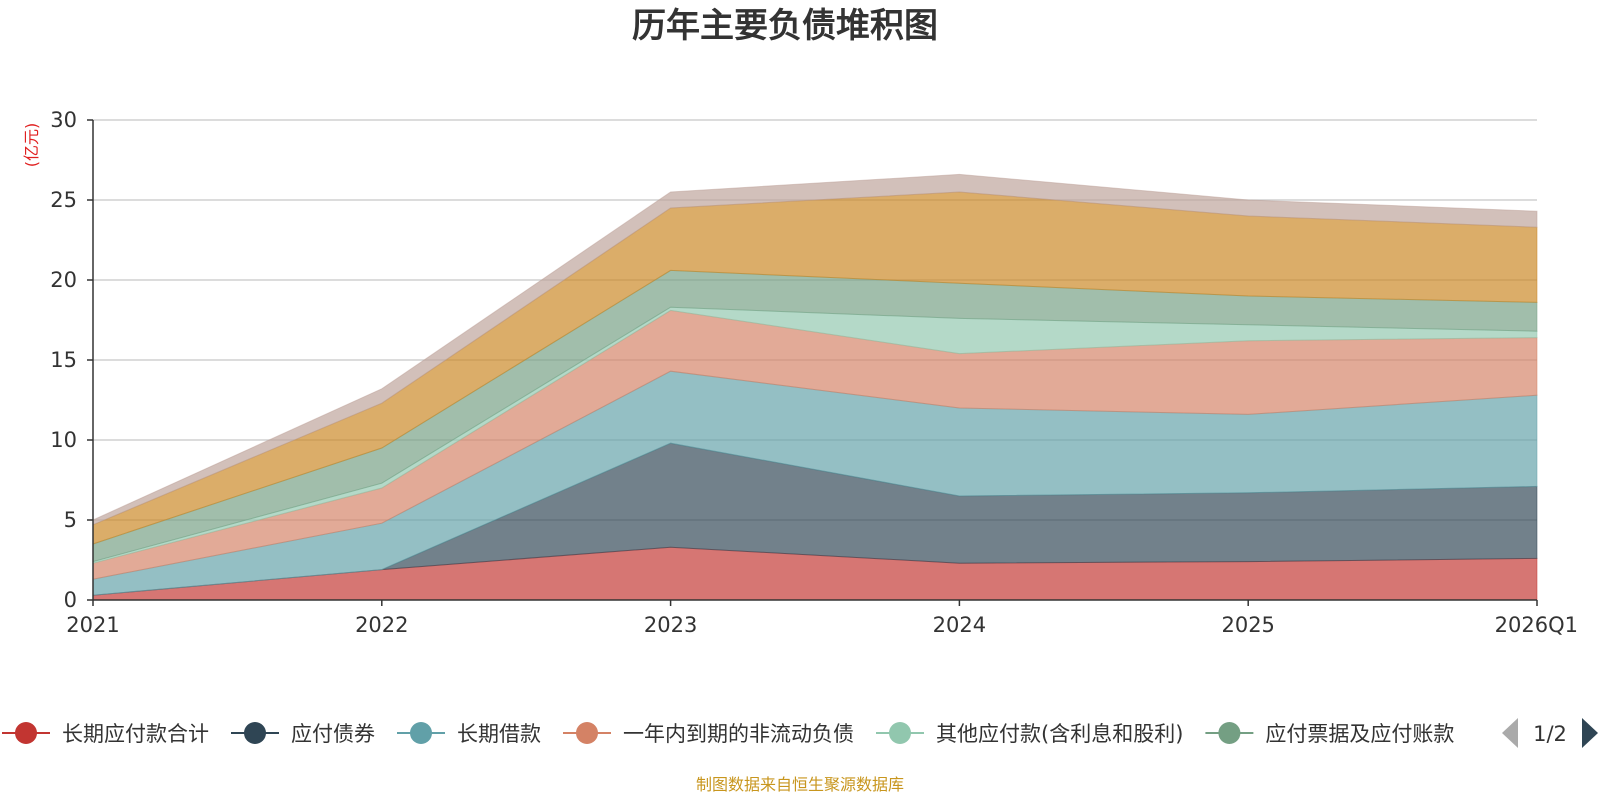  What do you see at coordinates (1536, 625) in the screenshot?
I see `x-tick-label: 2026Q1` at bounding box center [1536, 625].